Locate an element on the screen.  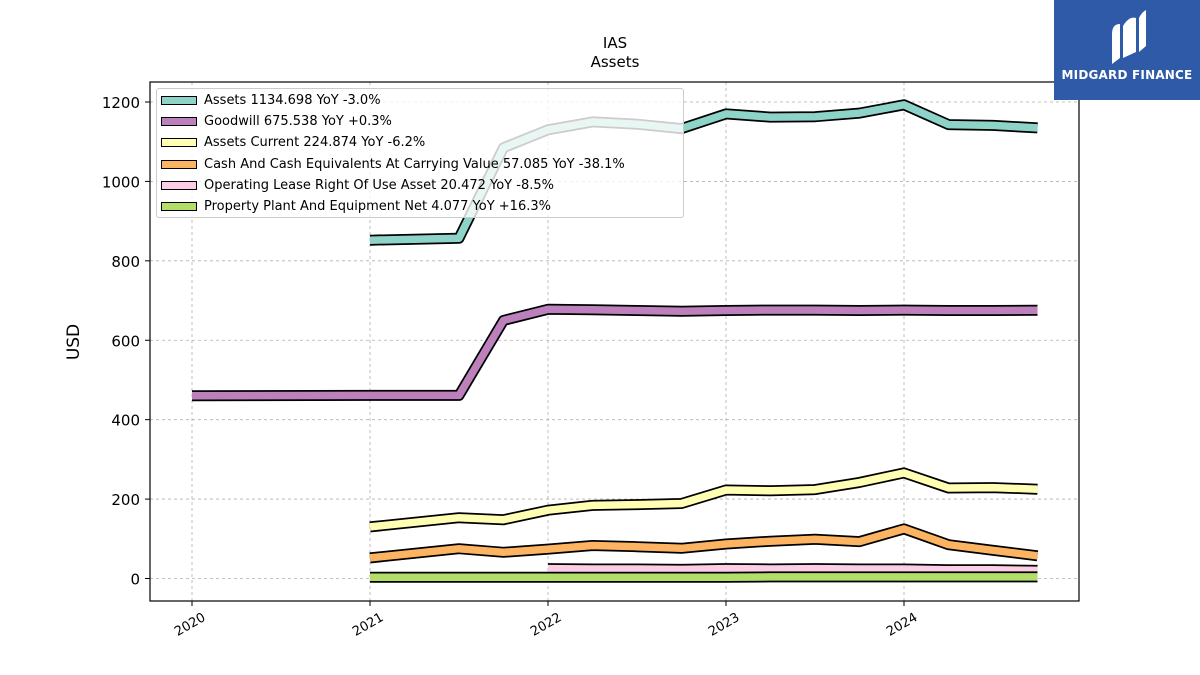
y-axis-label: USD is located at coordinates (74, 342).